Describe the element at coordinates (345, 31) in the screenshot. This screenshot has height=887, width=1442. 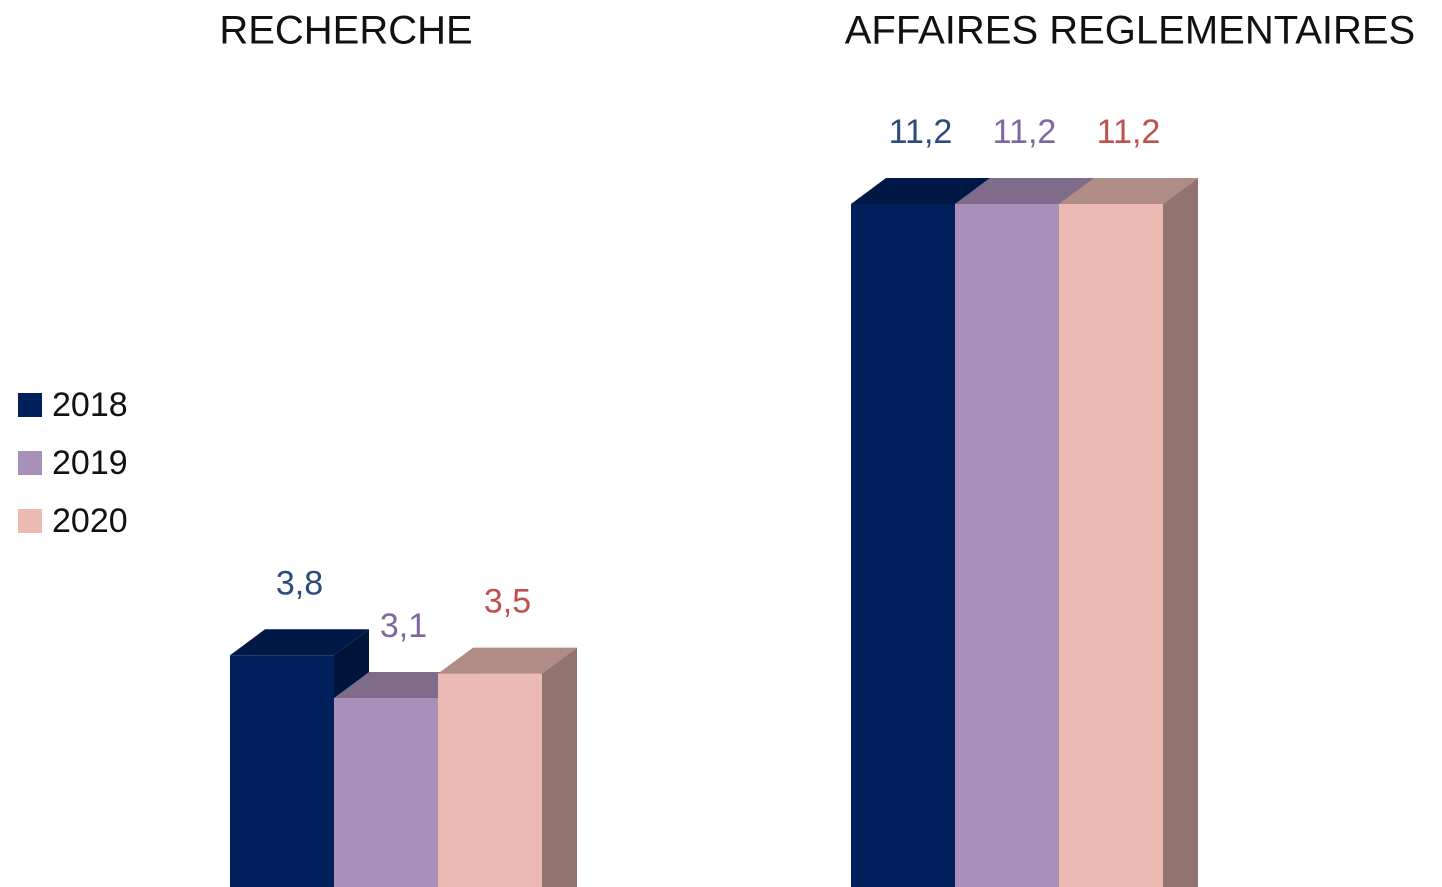
I see `group-title: RECHERCHE` at that location.